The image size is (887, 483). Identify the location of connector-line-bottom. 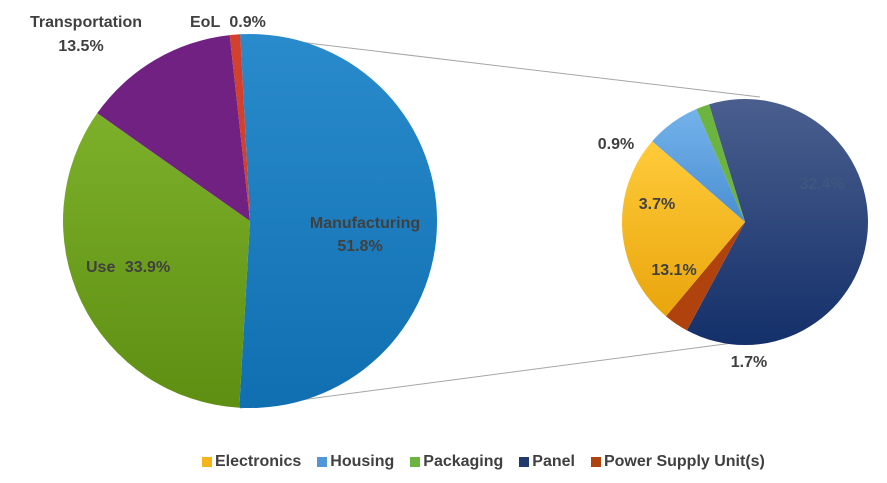
(494, 374).